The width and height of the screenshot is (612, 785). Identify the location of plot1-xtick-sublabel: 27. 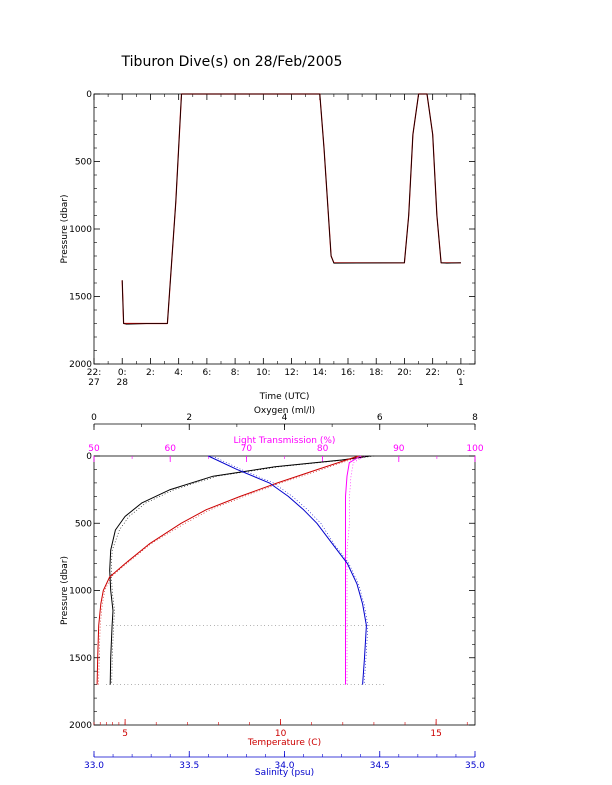
(93, 383).